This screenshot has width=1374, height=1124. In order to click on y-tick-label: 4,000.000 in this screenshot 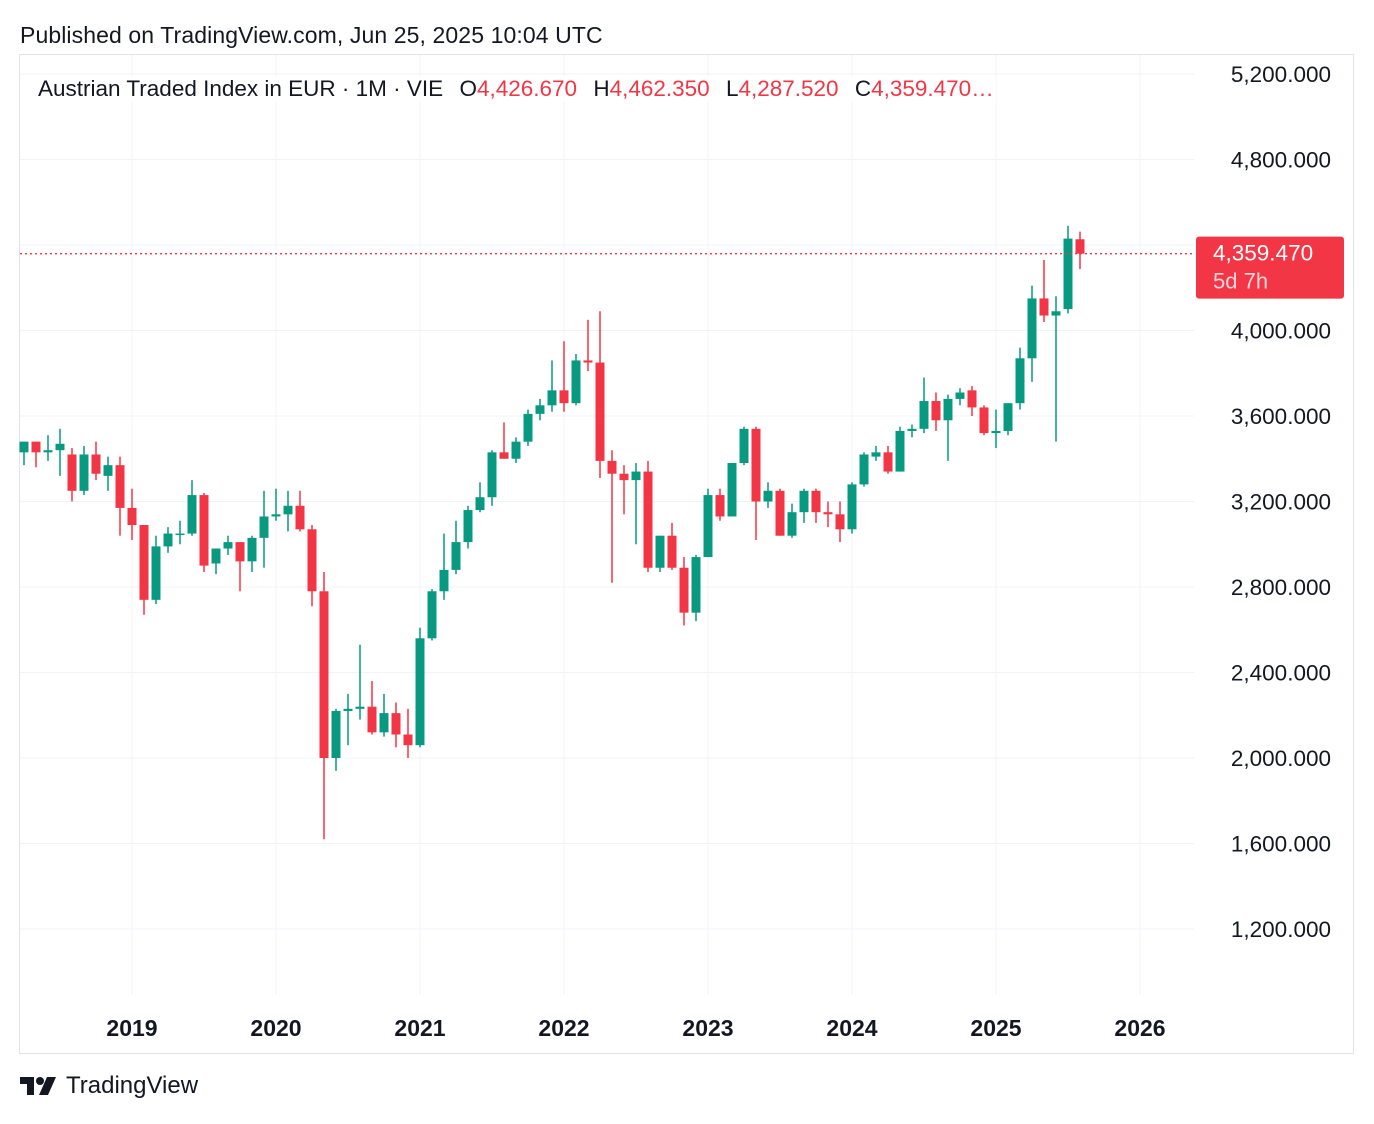, I will do `click(1281, 331)`.